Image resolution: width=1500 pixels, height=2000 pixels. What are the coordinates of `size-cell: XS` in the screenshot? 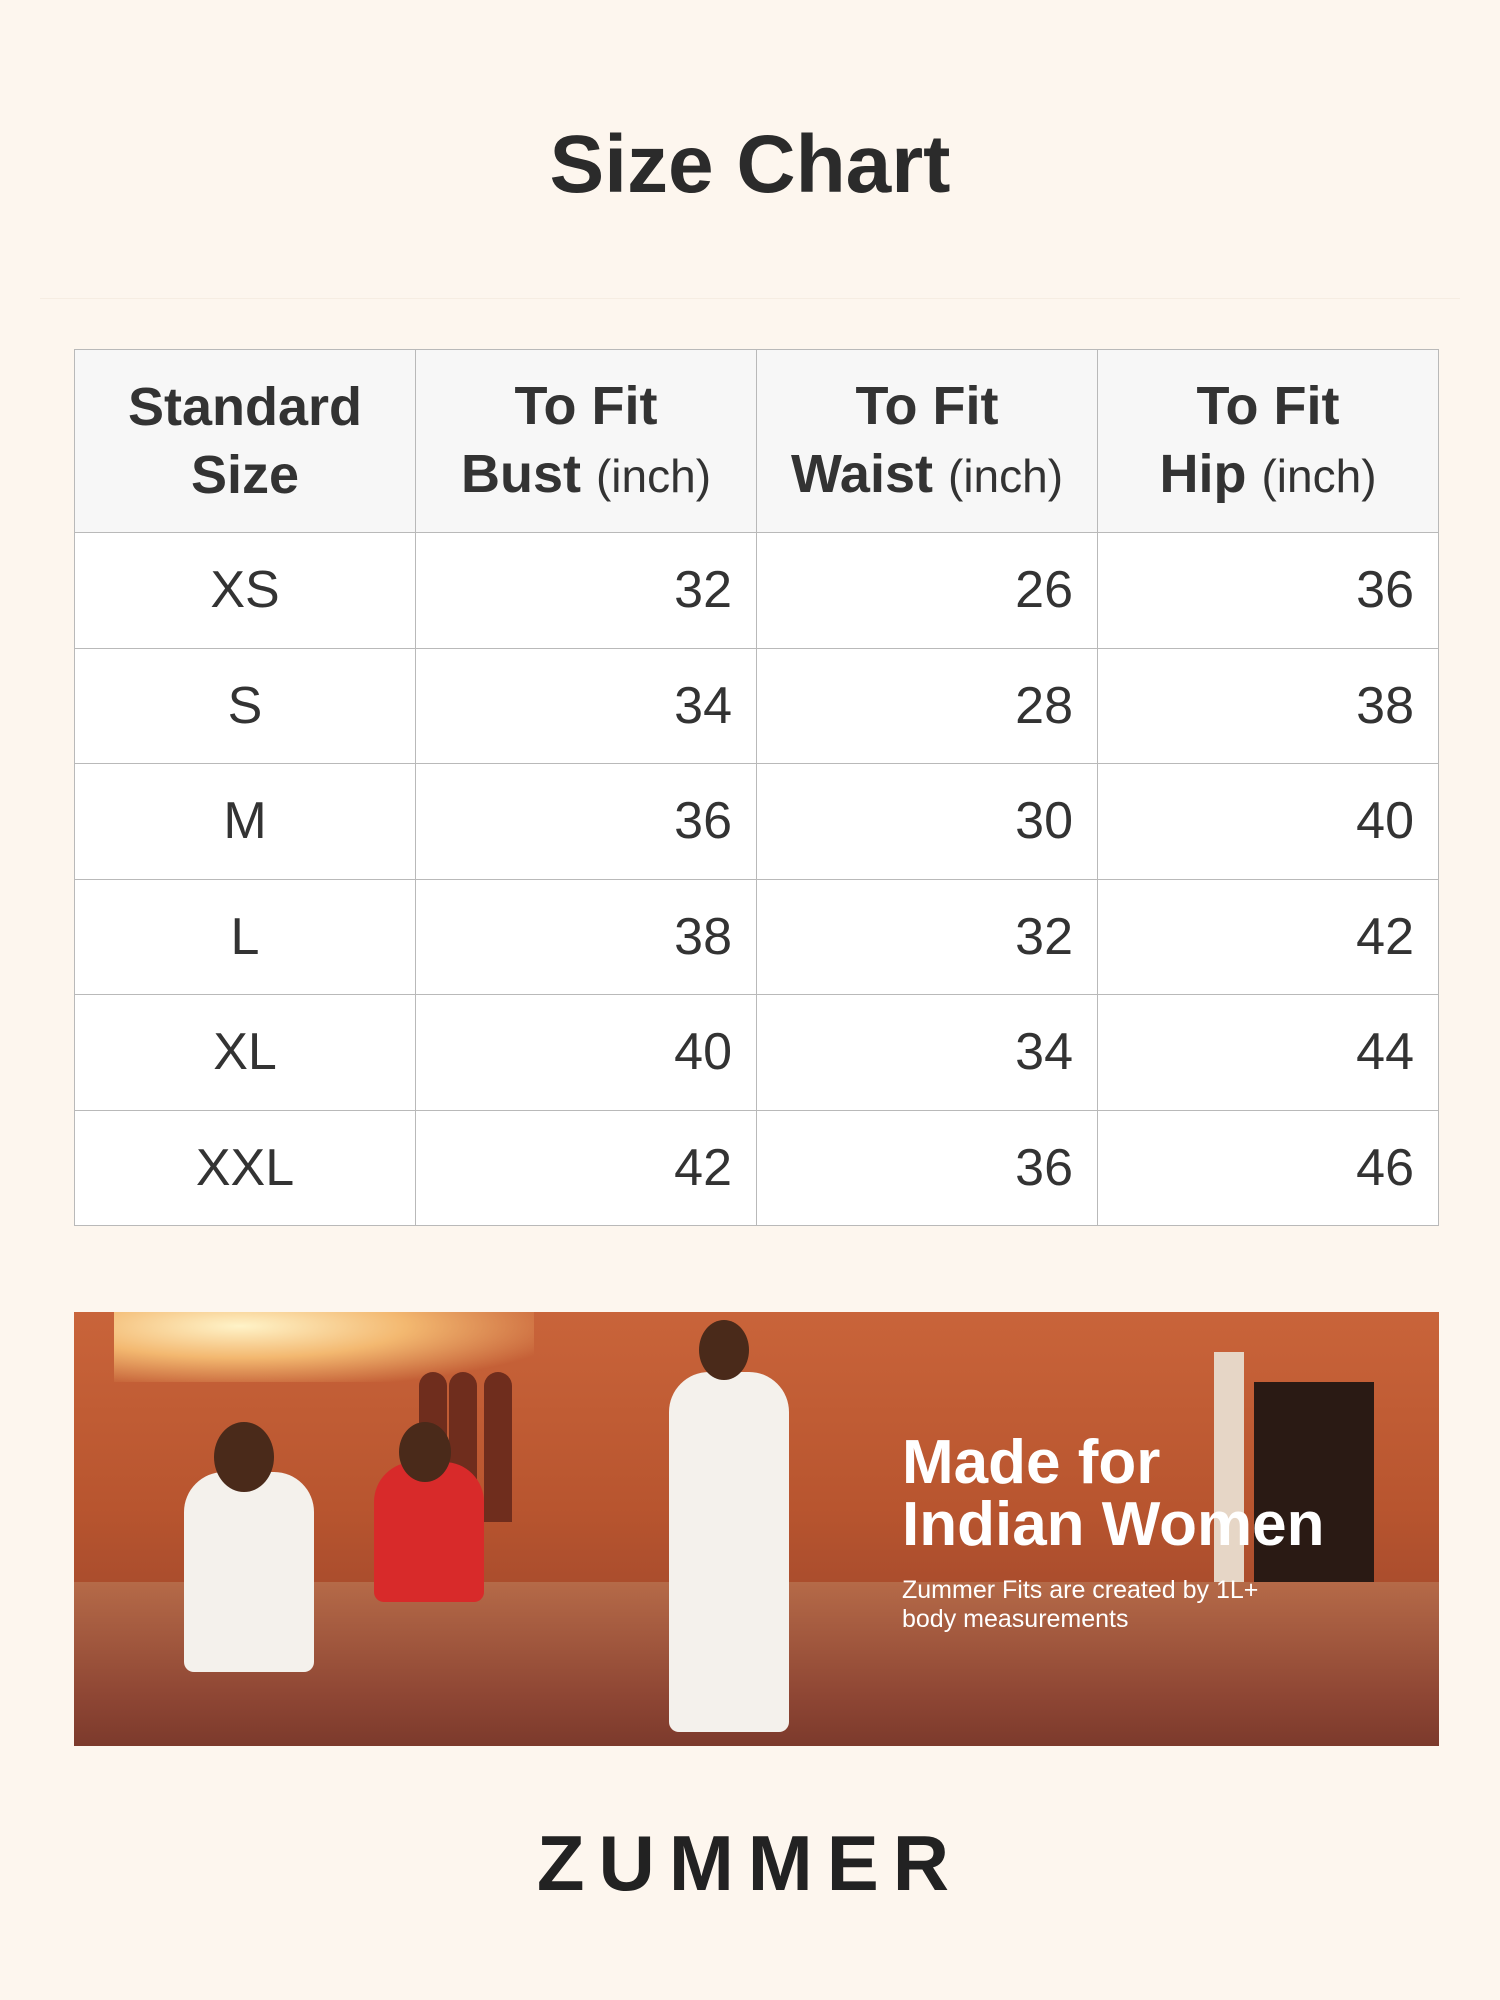 It's located at (245, 590).